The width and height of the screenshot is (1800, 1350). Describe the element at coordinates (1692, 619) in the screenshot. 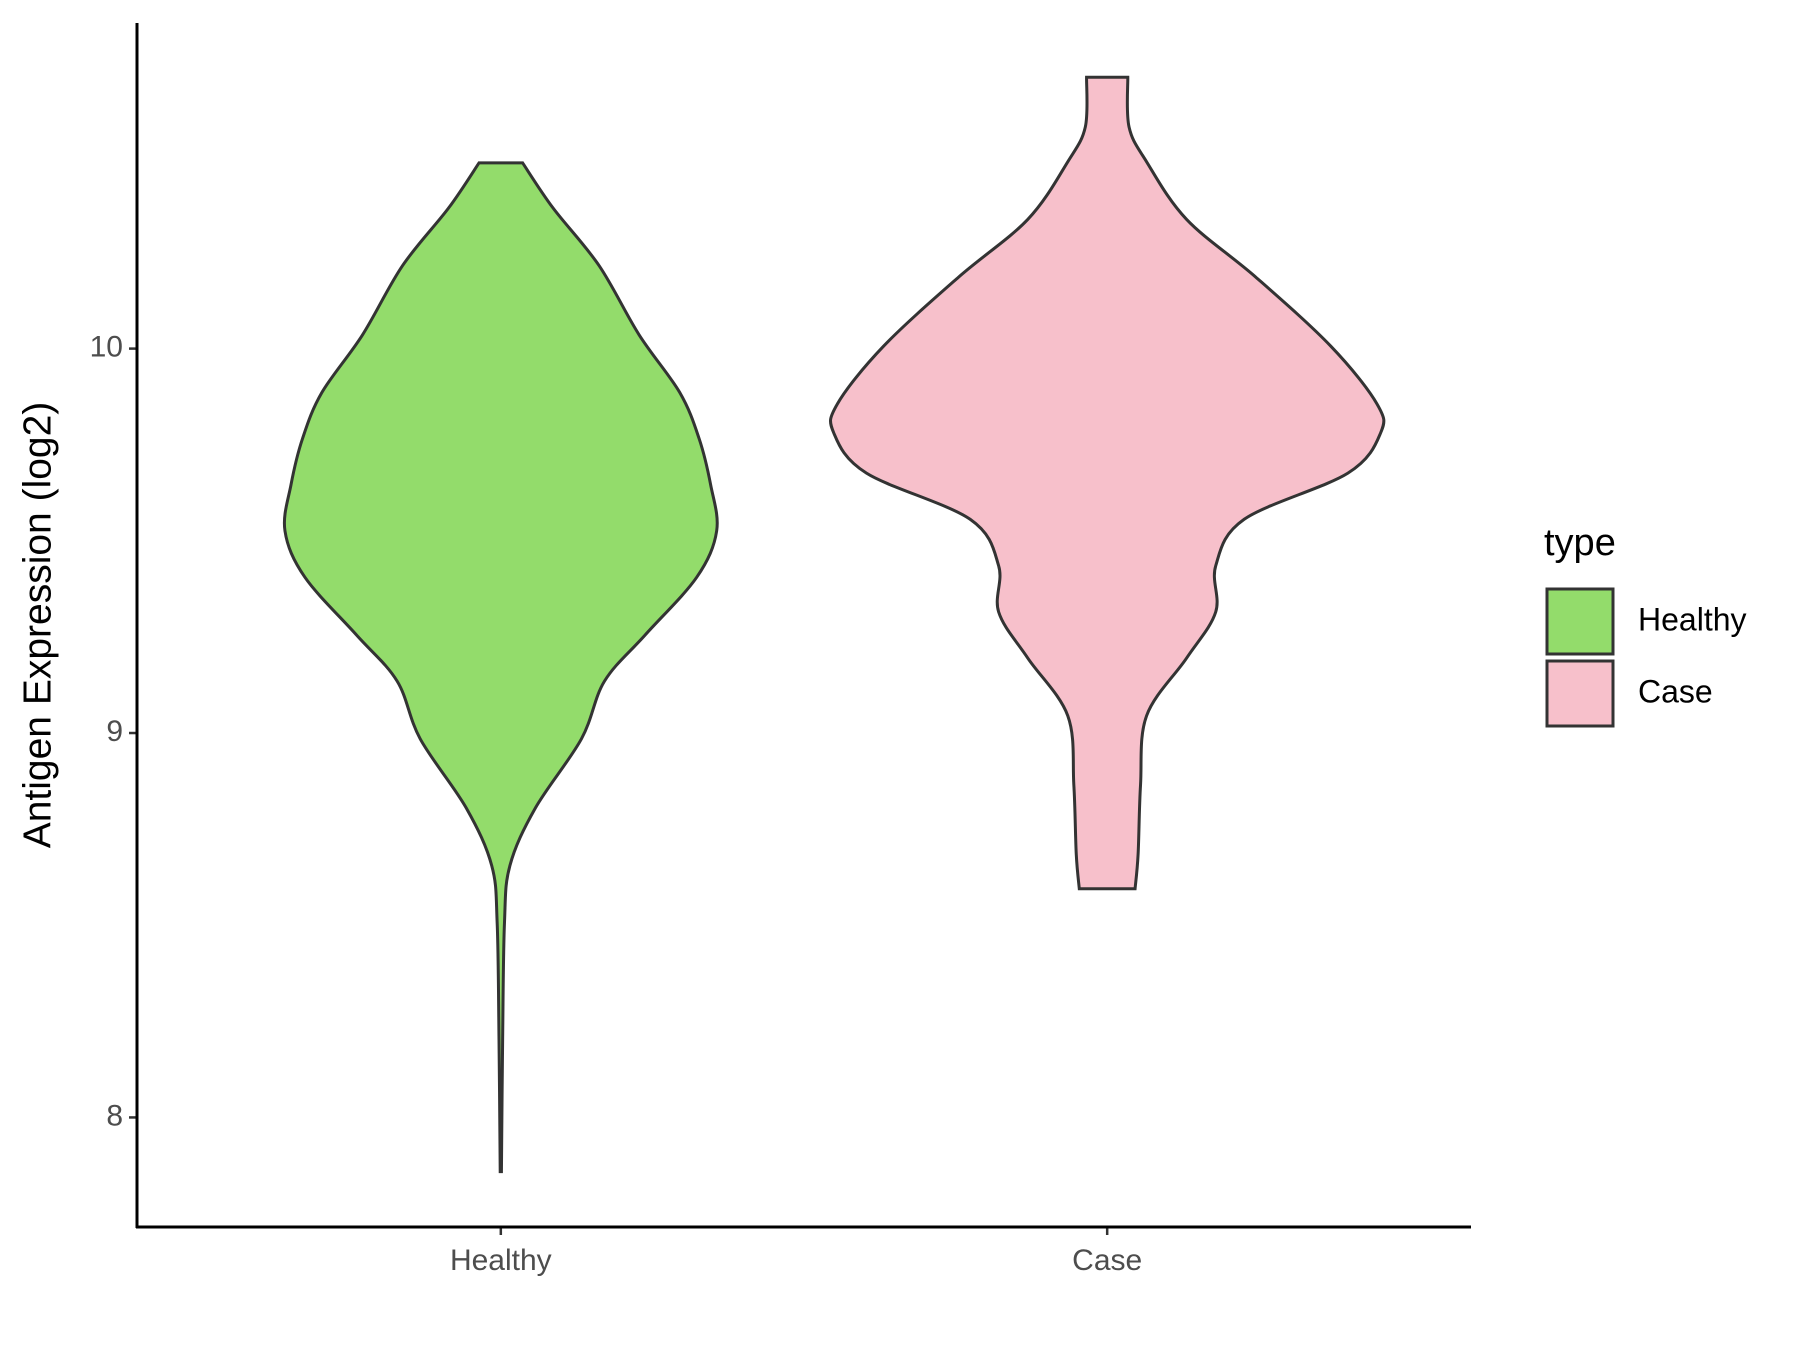

I see `legend-label: Healthy` at that location.